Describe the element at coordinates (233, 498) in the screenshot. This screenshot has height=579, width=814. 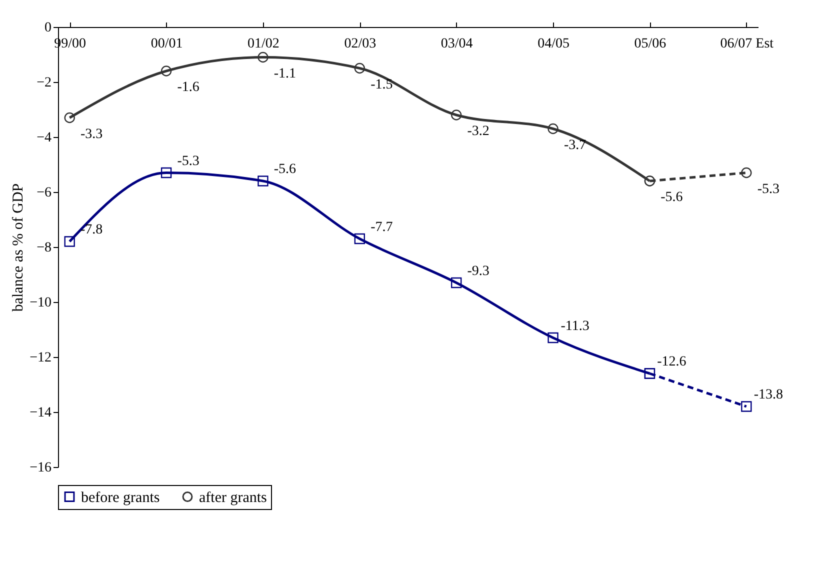
I see `legend-label: after grants` at that location.